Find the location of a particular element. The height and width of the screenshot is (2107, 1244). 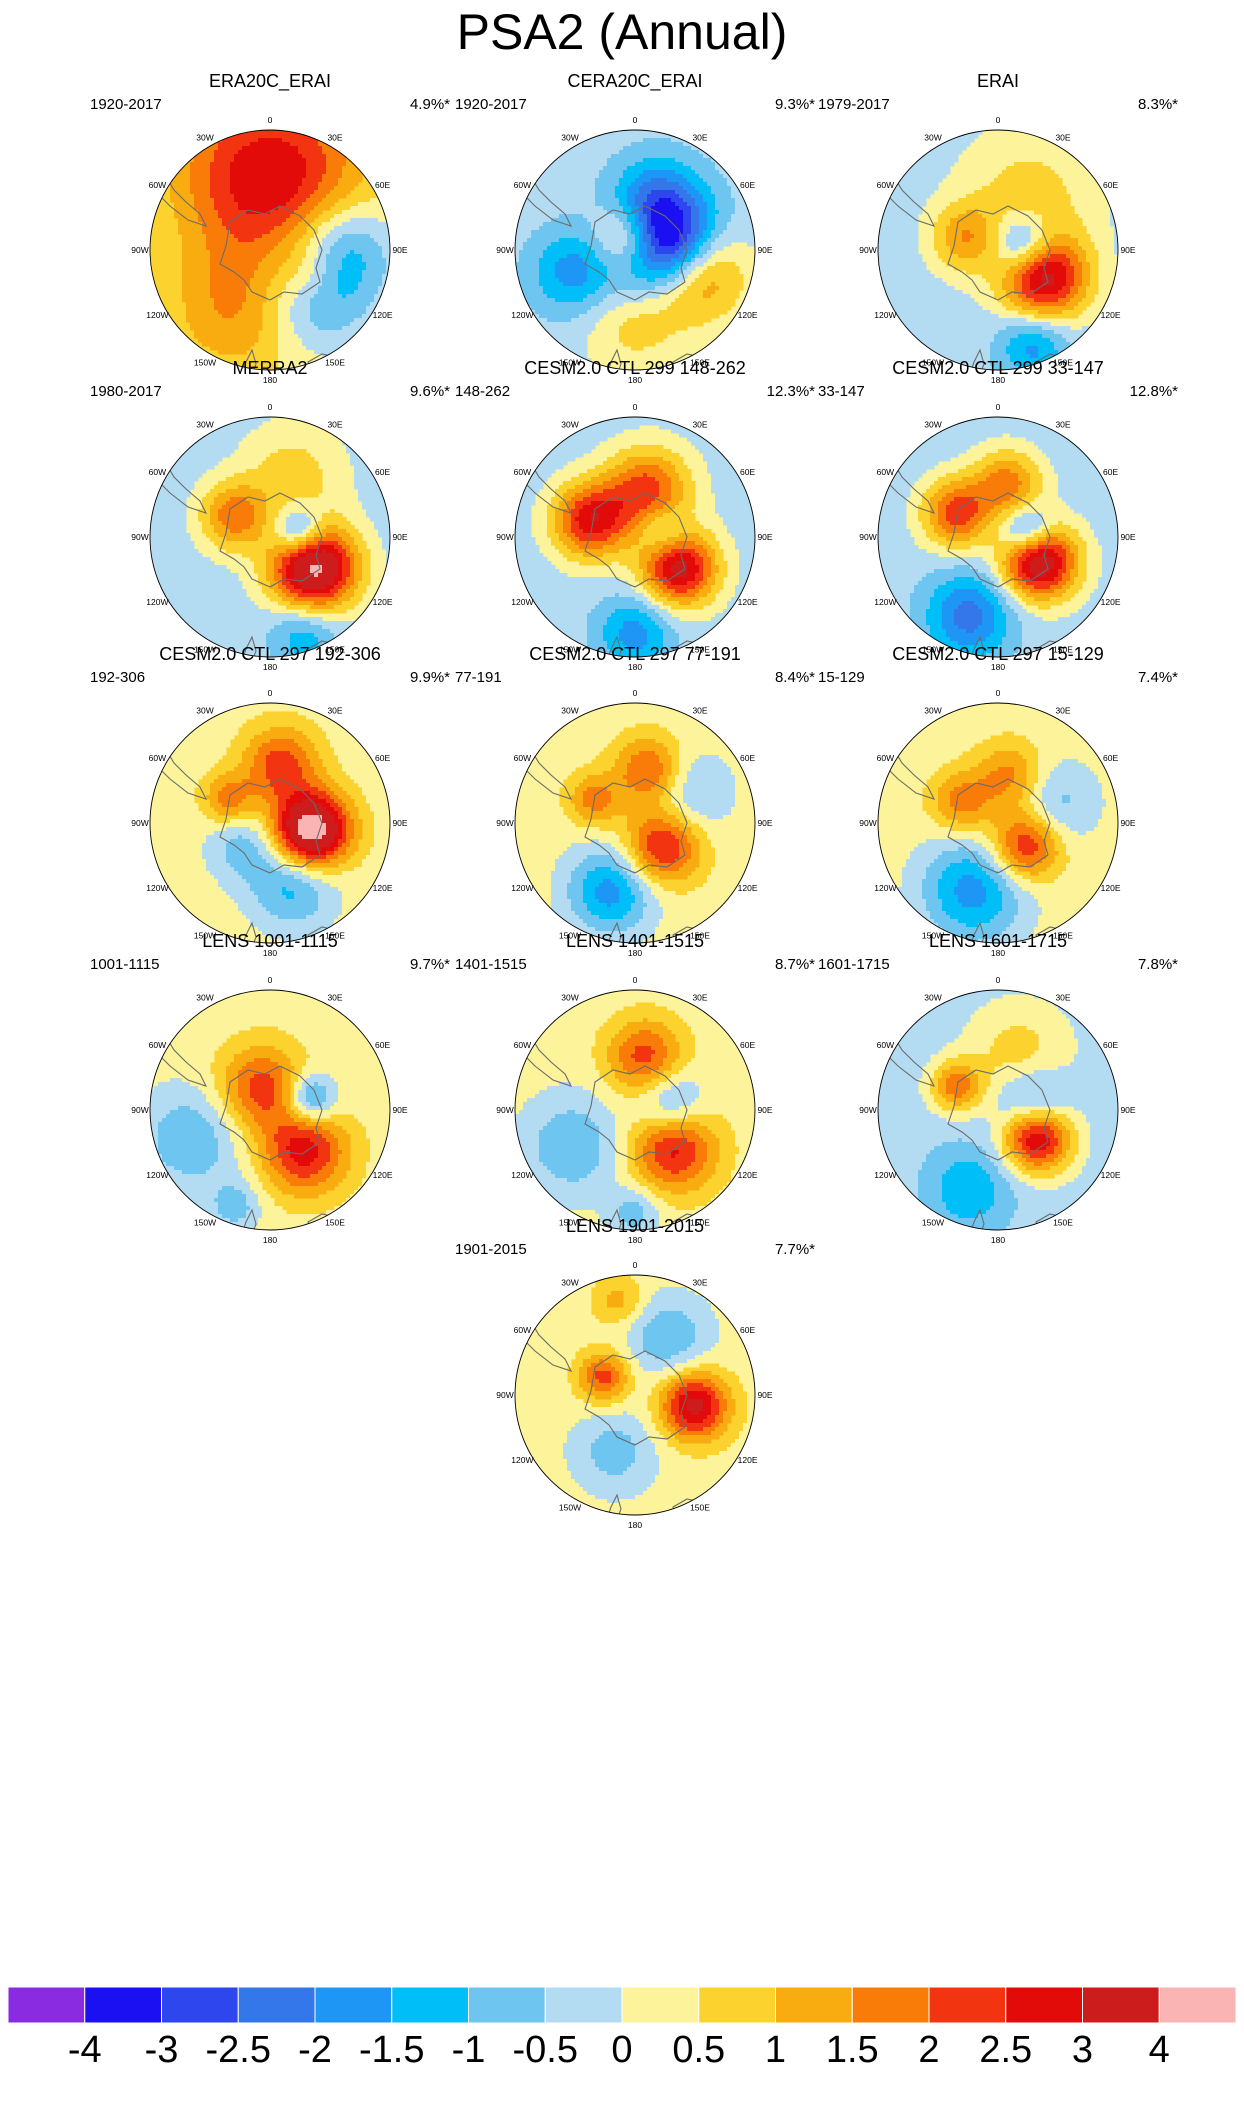

panel-variance: 12.3%* is located at coordinates (791, 392).